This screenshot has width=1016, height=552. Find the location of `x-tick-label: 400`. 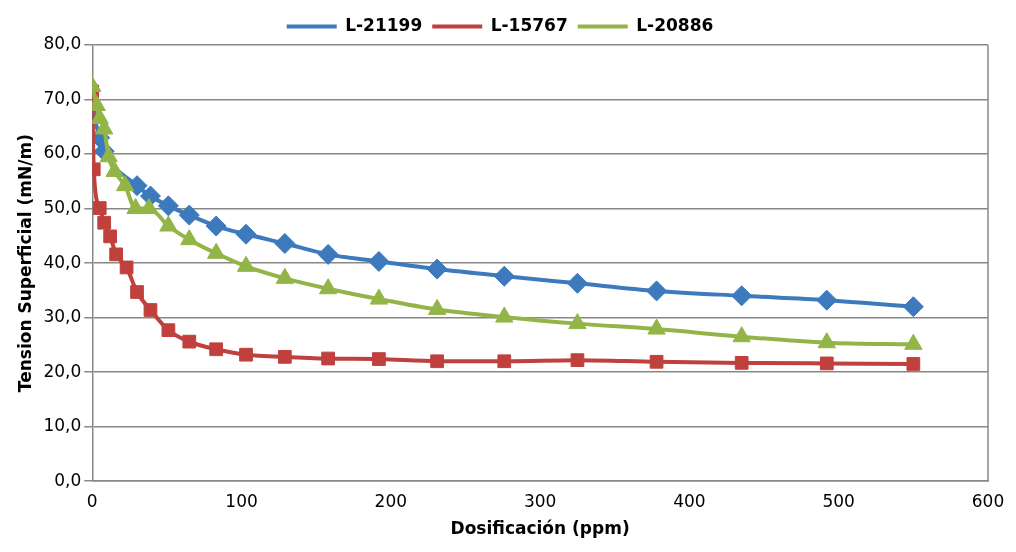

x-tick-label: 400 is located at coordinates (689, 500).